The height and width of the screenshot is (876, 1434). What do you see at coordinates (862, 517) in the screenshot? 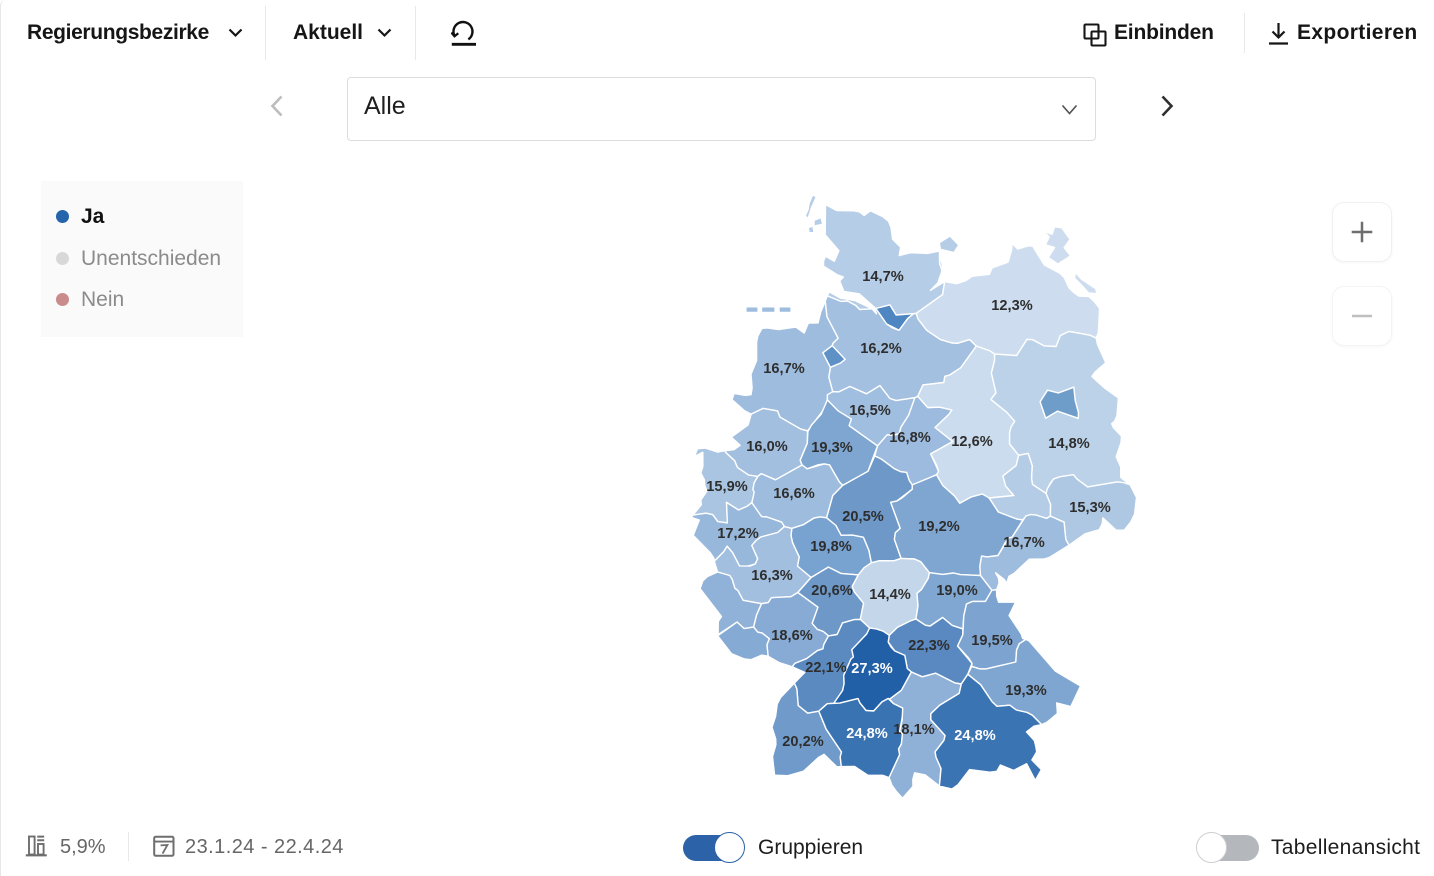
I see `svg-text: 20,5%` at bounding box center [862, 517].